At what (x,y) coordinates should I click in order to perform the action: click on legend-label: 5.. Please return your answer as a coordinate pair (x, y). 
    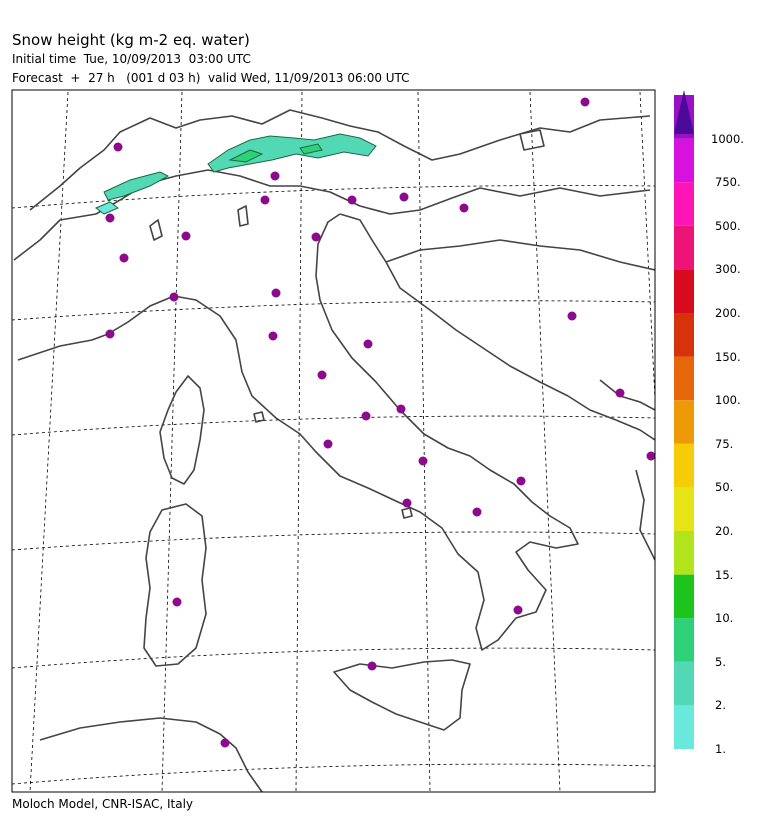
    Looking at the image, I should click on (720, 661).